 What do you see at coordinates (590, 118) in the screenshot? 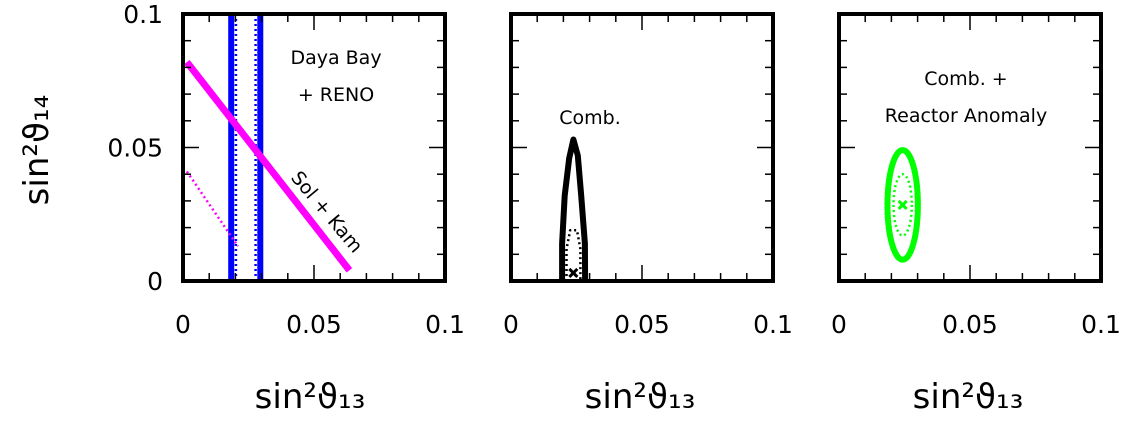
I see `annotation-comb: Comb.` at bounding box center [590, 118].